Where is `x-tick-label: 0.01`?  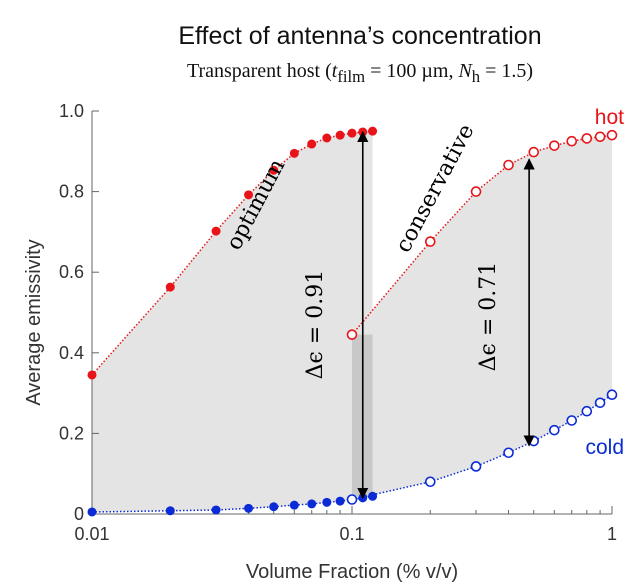 x-tick-label: 0.01 is located at coordinates (91, 534).